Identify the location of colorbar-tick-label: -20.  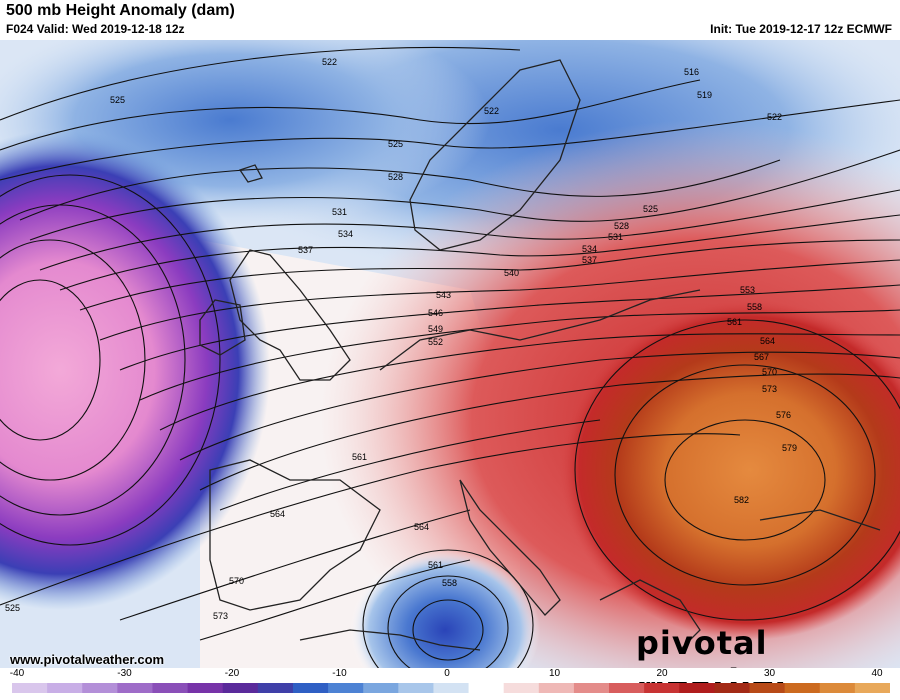
(232, 673).